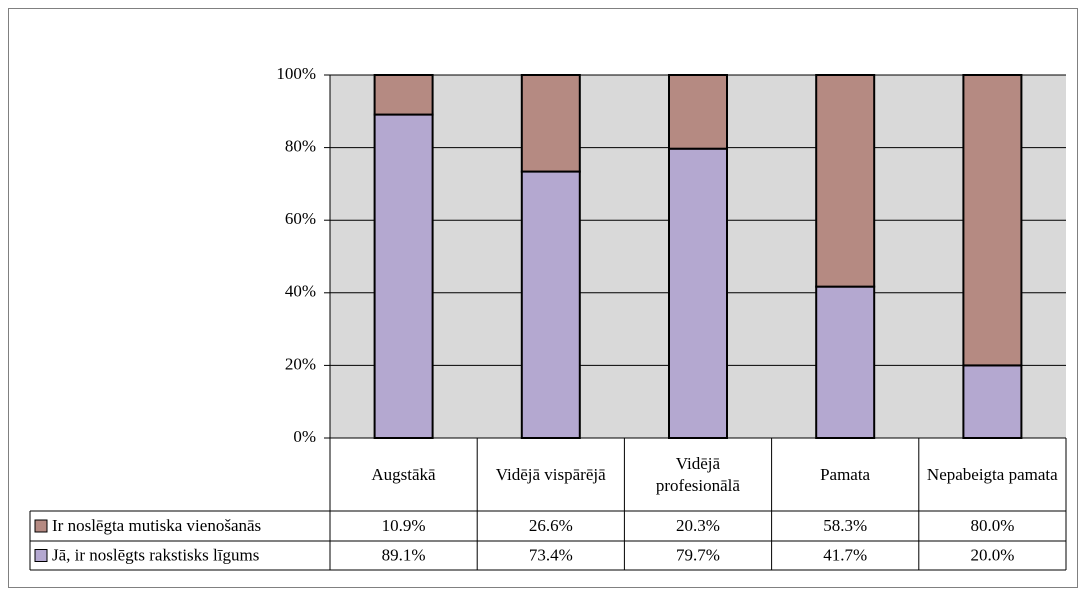 This screenshot has width=1080, height=592. I want to click on y-tick-label: 100%, so click(296, 73).